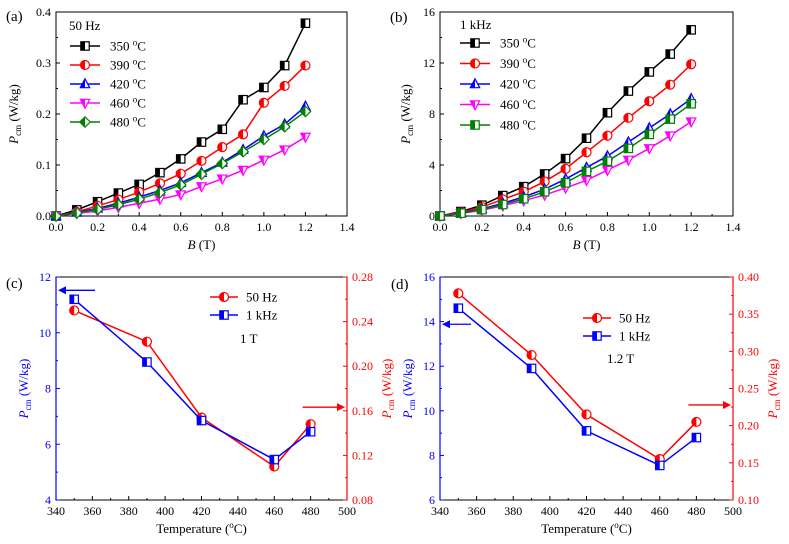 The width and height of the screenshot is (789, 544). Describe the element at coordinates (607, 227) in the screenshot. I see `x-tick-label: 0.8` at that location.